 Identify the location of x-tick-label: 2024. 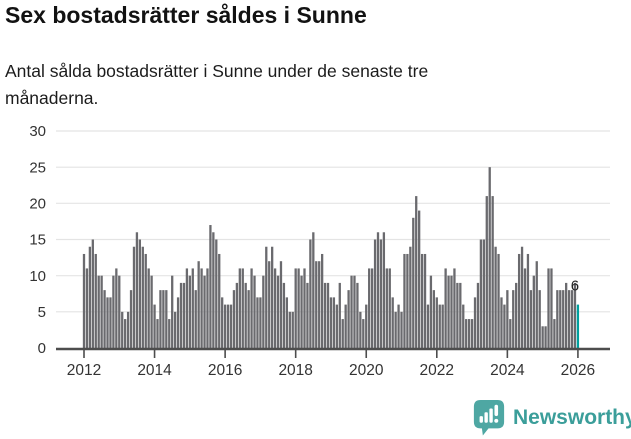
(507, 370).